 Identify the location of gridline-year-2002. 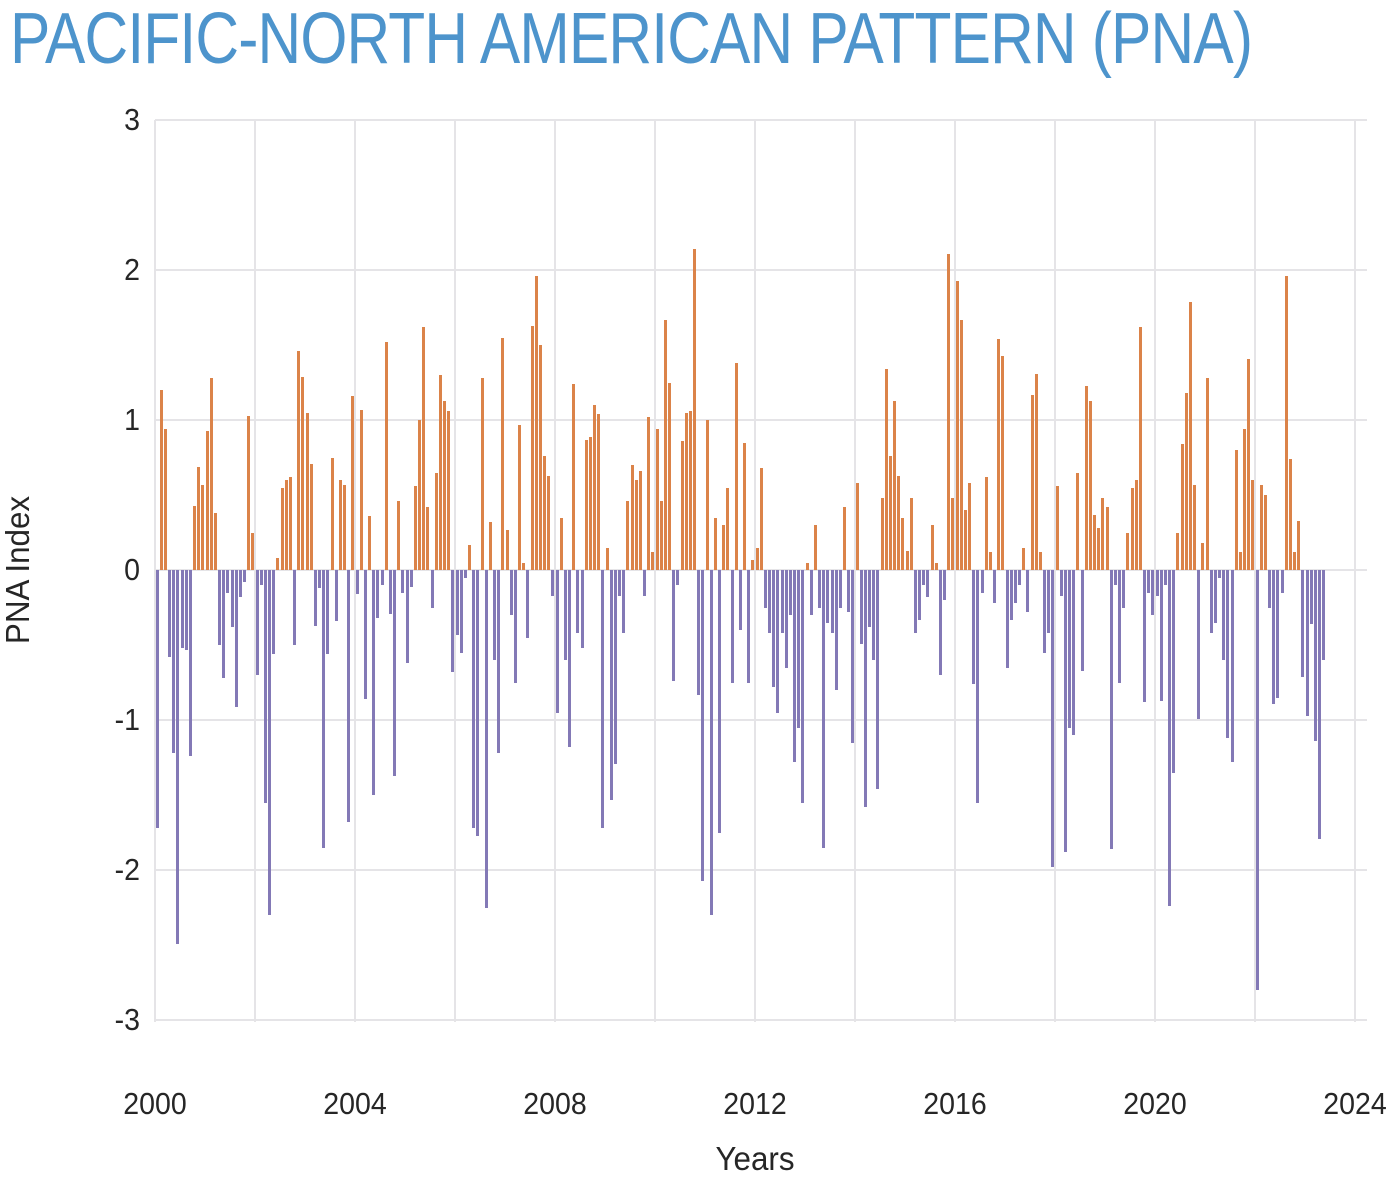
(255, 571).